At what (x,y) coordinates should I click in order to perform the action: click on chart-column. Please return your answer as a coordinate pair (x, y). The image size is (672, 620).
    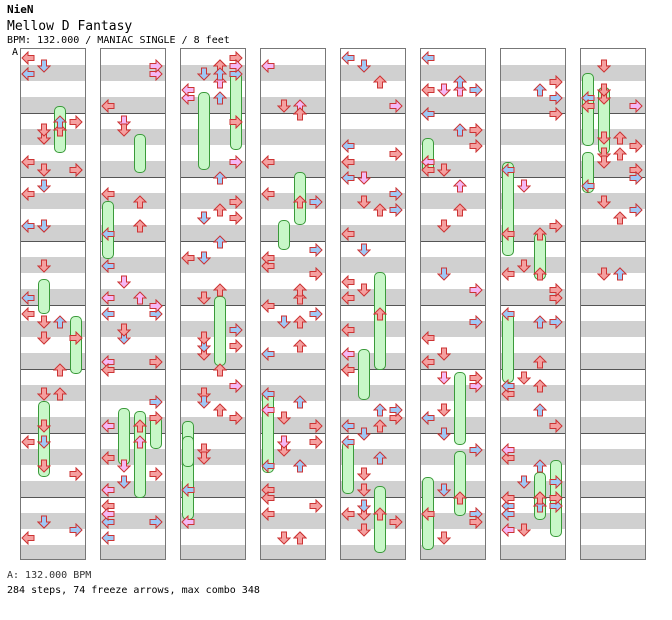
    Looking at the image, I should click on (613, 304).